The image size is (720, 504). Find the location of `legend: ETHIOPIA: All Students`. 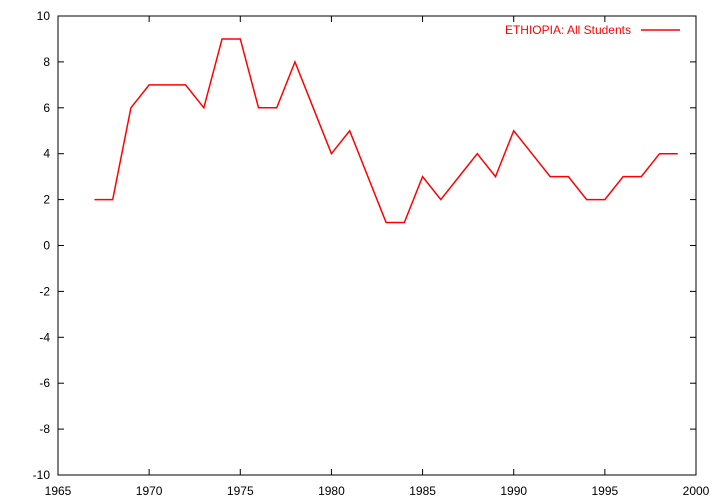

legend: ETHIOPIA: All Students is located at coordinates (592, 30).